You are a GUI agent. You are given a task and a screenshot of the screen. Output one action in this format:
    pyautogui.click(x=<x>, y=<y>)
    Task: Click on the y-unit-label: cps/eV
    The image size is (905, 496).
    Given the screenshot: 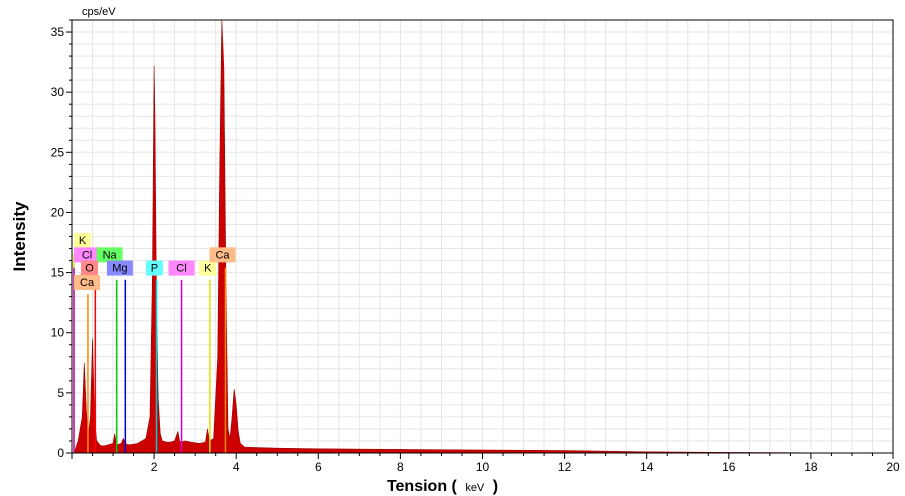 What is the action you would take?
    pyautogui.click(x=99, y=12)
    